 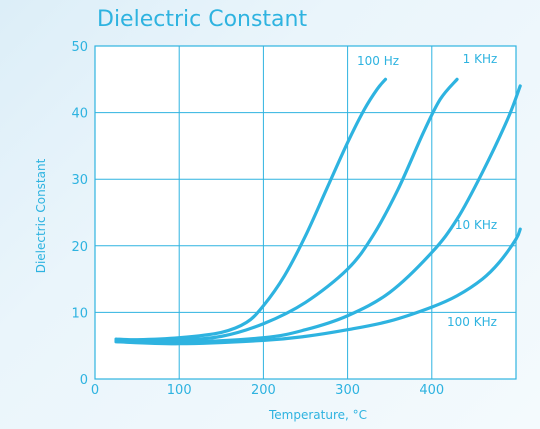 I want to click on series-label-2: 10 KHz, so click(x=476, y=225).